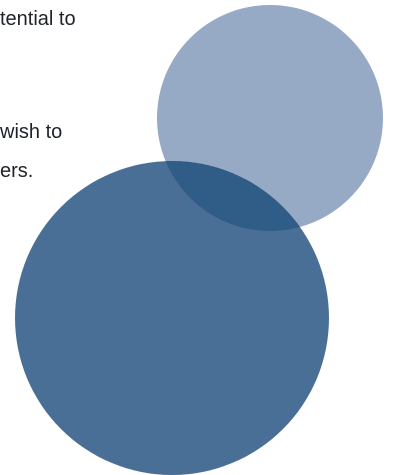 This screenshot has width=395, height=475. What do you see at coordinates (17, 171) in the screenshot?
I see `body-text-line-3: ers.` at bounding box center [17, 171].